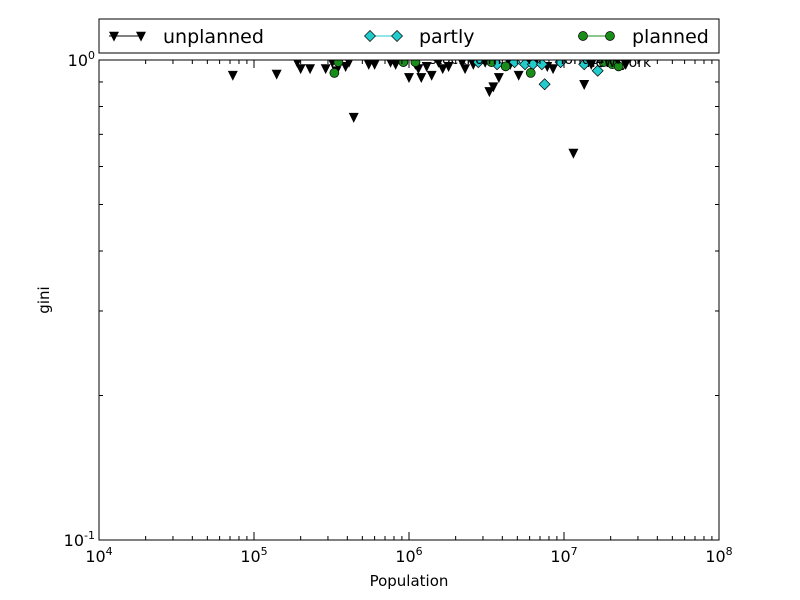 This screenshot has width=800, height=600. Describe the element at coordinates (670, 37) in the screenshot. I see `legend-label: planned` at that location.